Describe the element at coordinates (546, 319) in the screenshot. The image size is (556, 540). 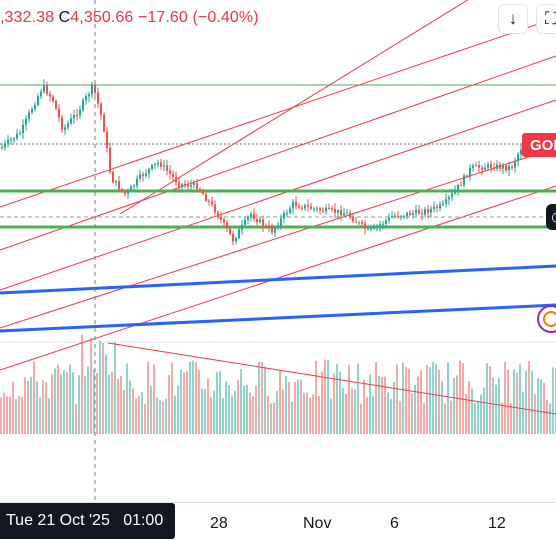
I see `avatar` at that location.